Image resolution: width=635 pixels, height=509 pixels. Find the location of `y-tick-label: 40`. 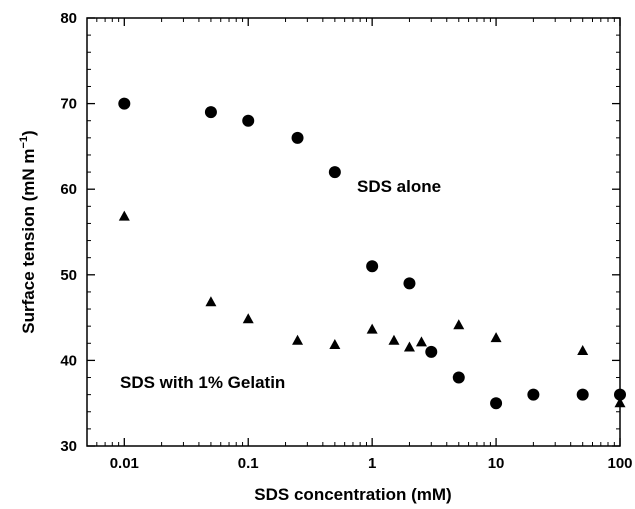

y-tick-label: 40 is located at coordinates (68, 360).